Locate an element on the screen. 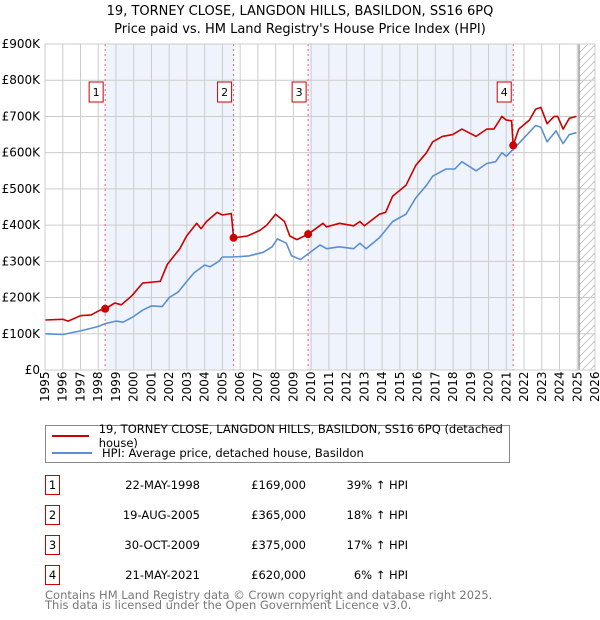 This screenshot has width=600, height=620. sale-marker: 2 is located at coordinates (52, 515).